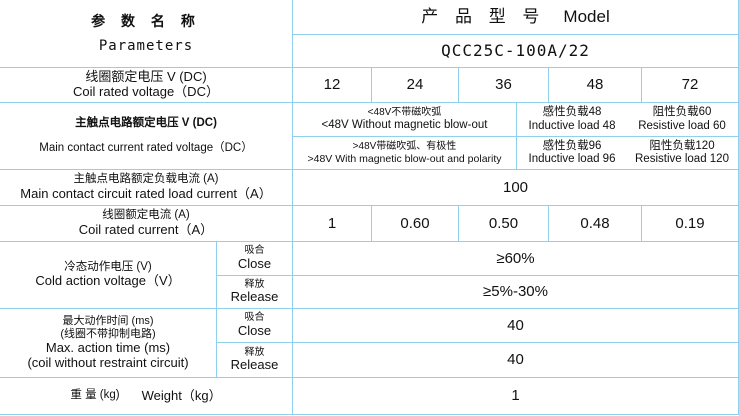 This screenshot has width=739, height=416. Describe the element at coordinates (404, 124) in the screenshot. I see `desc-en: <48V Without magnetic blow-out` at that location.